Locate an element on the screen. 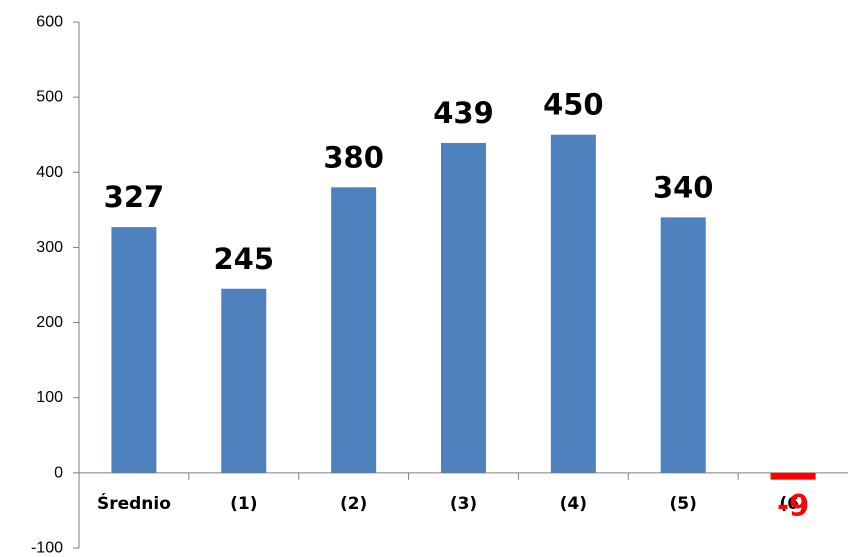 The image size is (852, 557). data-label: -9 is located at coordinates (793, 506).